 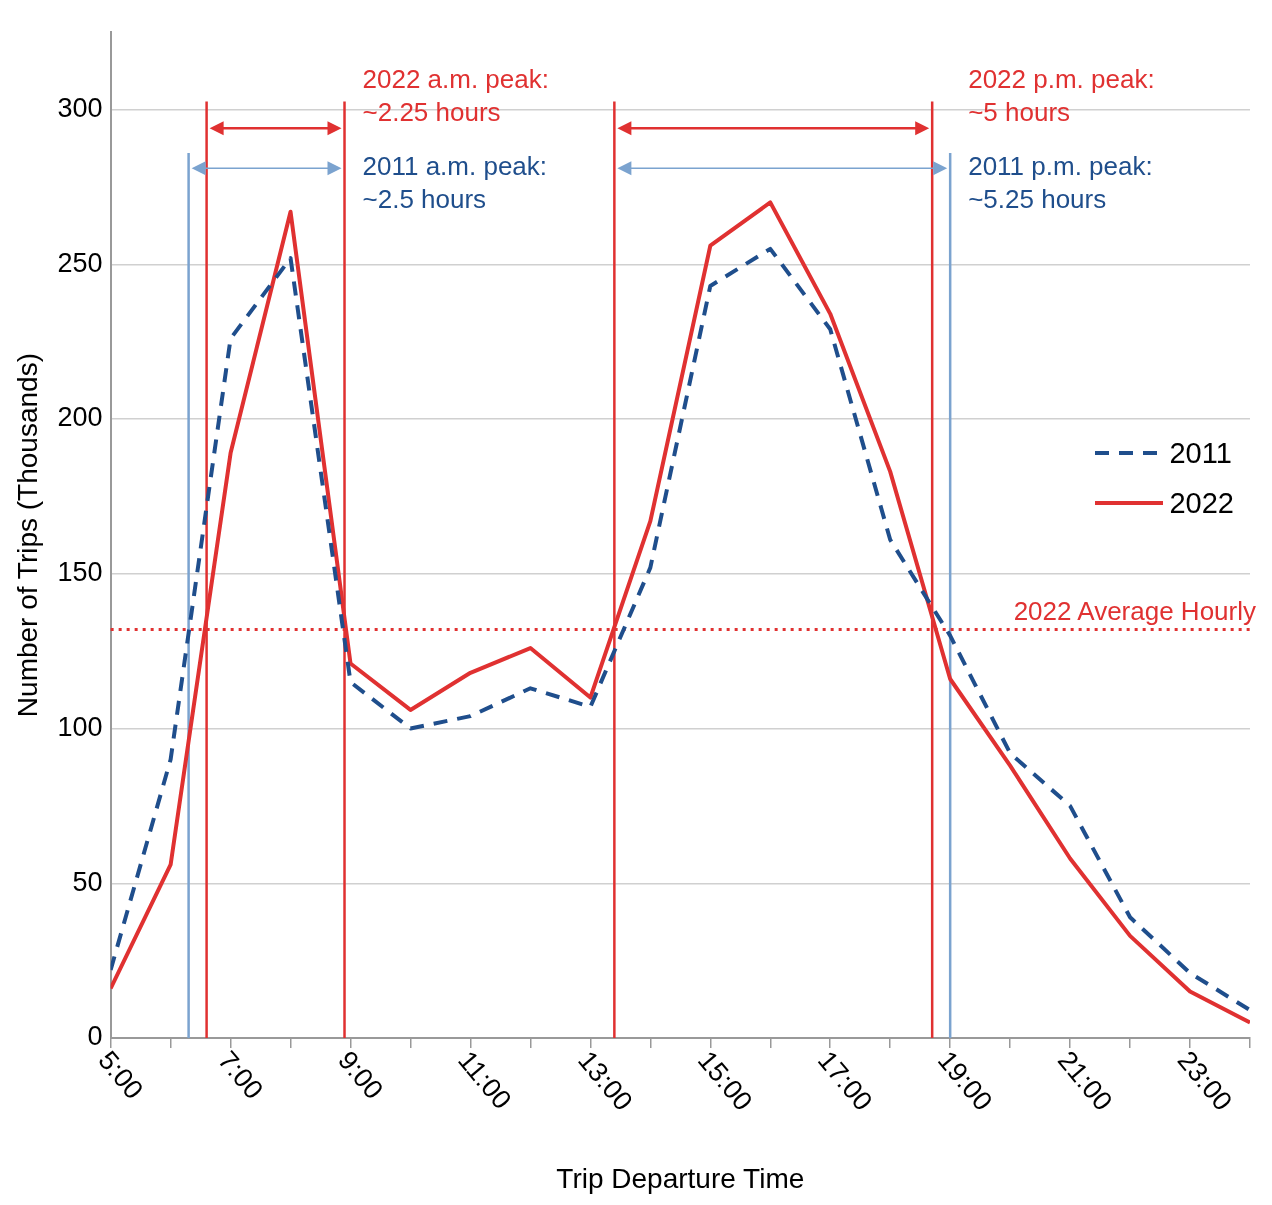 I want to click on annotation: 2011 a.m. peak: ~2.5 hours, so click(x=455, y=182).